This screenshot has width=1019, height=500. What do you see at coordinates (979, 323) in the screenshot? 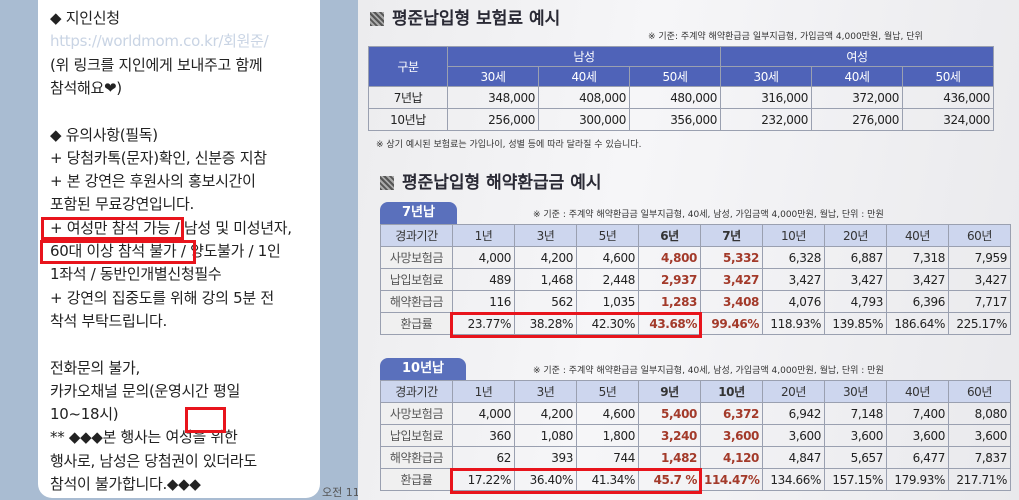
I see `table-cell: 225.17%` at bounding box center [979, 323].